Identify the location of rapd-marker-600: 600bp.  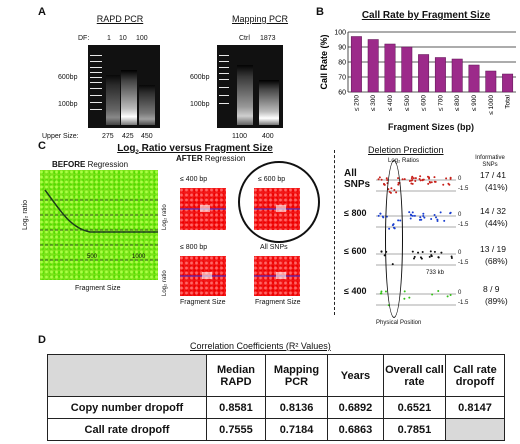
(68, 77).